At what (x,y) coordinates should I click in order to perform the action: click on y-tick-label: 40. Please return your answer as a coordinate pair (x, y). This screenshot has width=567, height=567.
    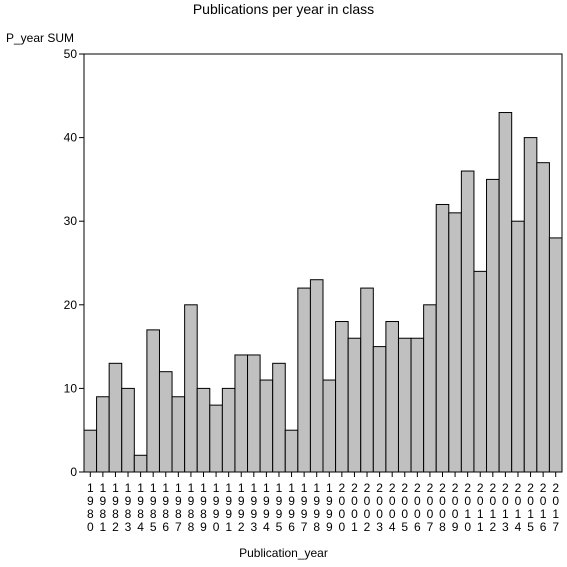
    Looking at the image, I should click on (71, 138).